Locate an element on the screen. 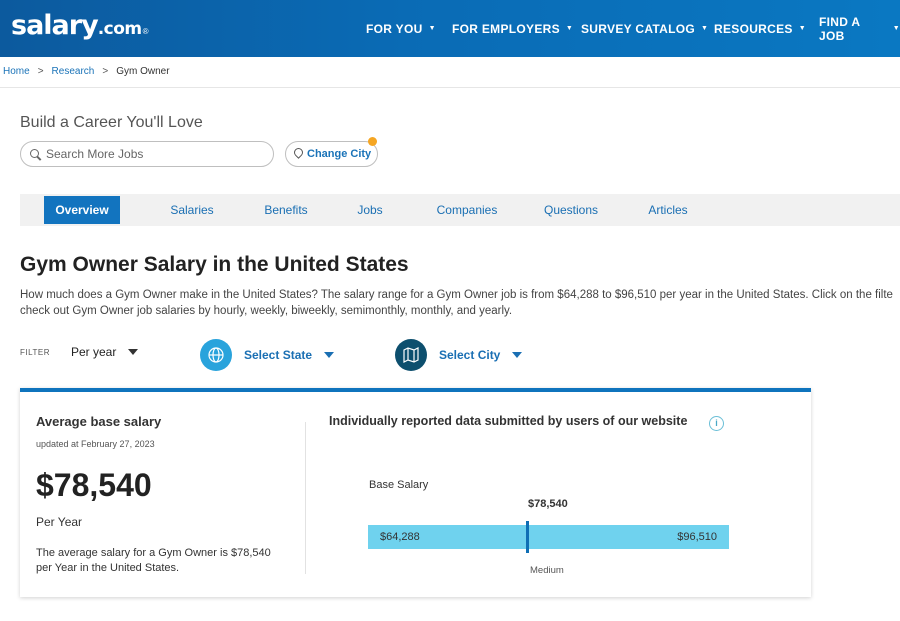  change-city-button: Change City is located at coordinates (331, 154).